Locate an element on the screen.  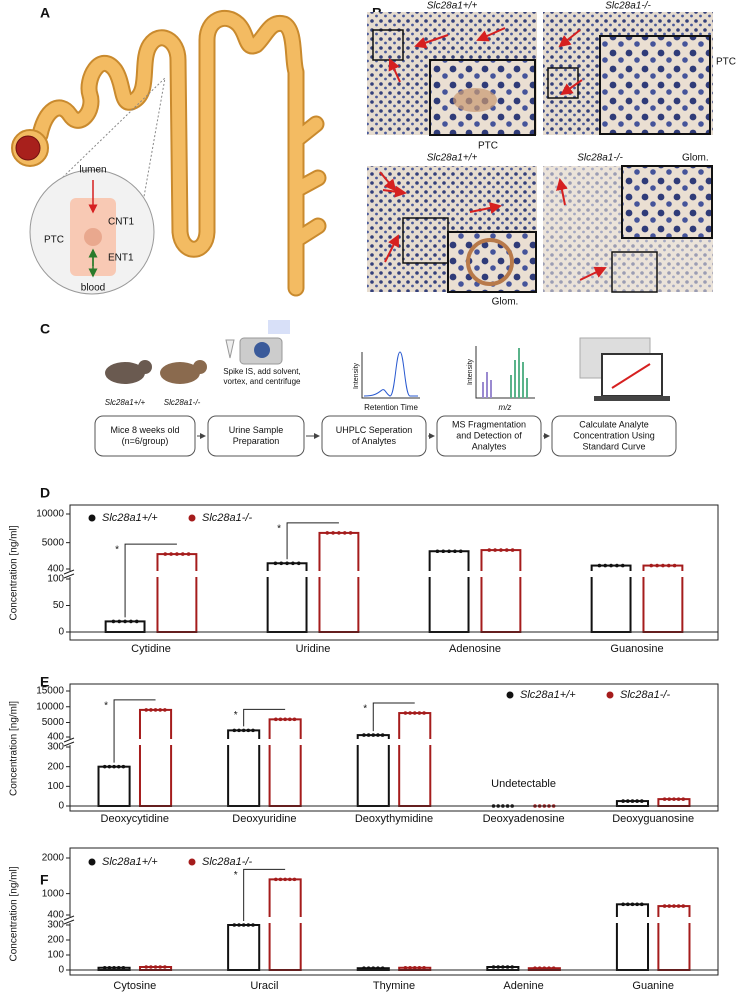
y-tick-label: 10000 is located at coordinates (50, 514).